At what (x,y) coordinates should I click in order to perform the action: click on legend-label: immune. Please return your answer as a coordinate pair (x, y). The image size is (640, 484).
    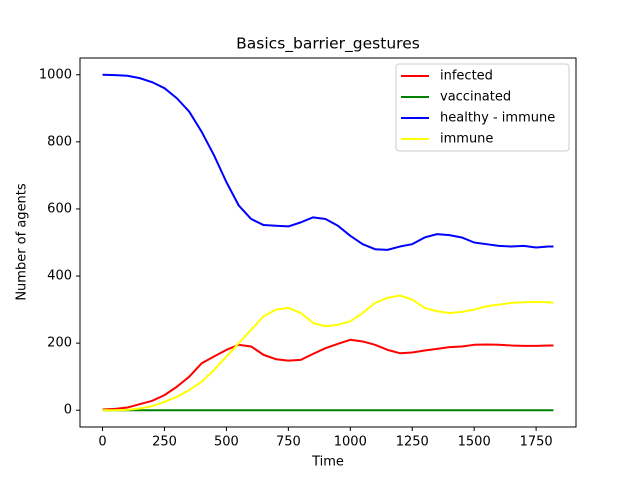
    Looking at the image, I should click on (466, 139).